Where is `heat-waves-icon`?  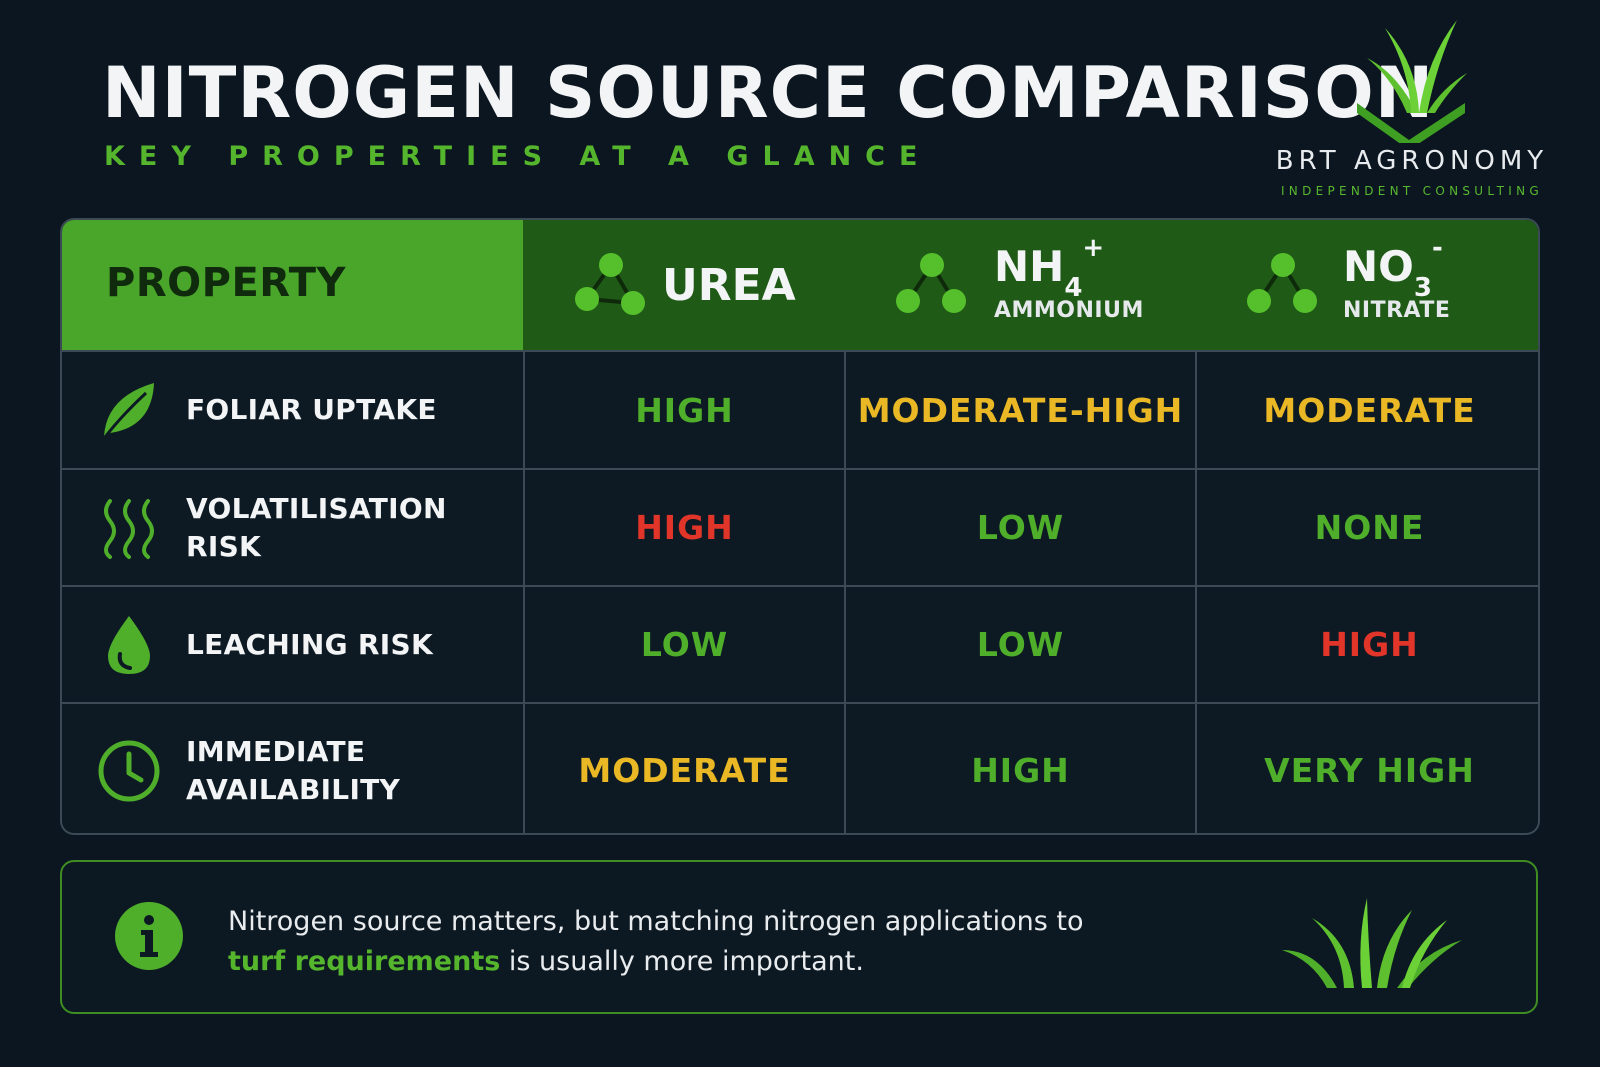
heat-waves-icon is located at coordinates (129, 528).